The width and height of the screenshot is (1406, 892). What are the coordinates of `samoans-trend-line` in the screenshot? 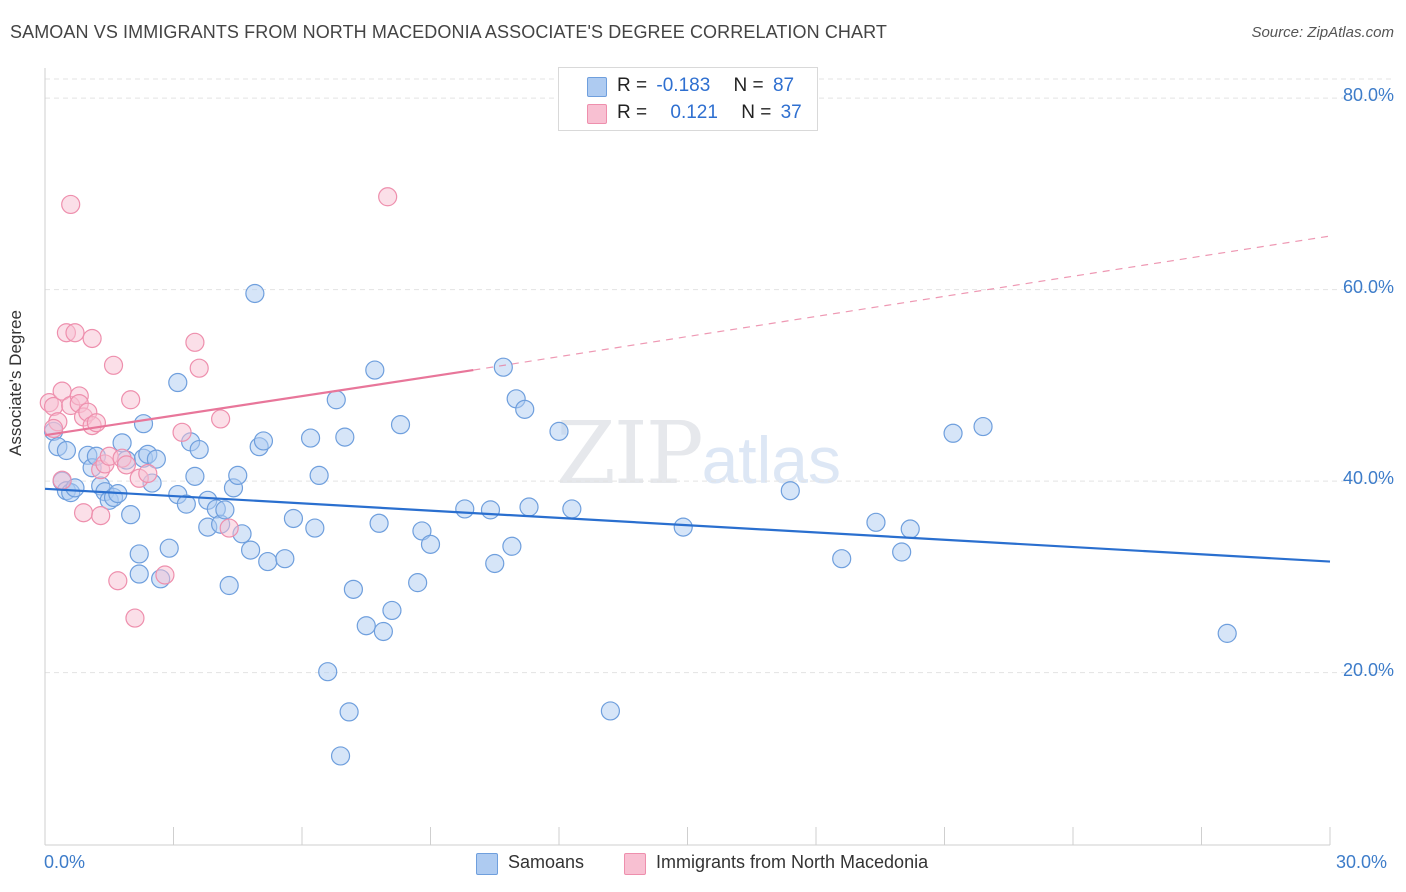 It's located at (687, 525).